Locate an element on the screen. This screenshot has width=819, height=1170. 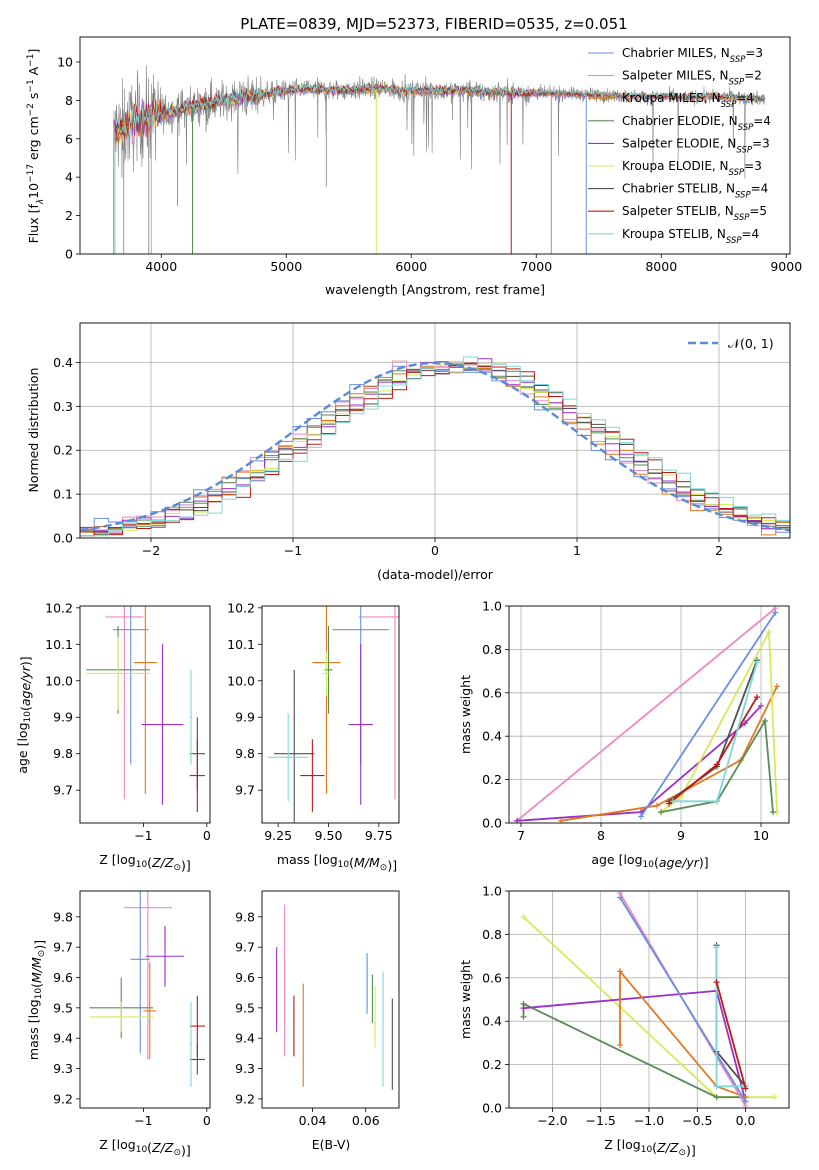
x-tick-label: 5000 is located at coordinates (286, 266).